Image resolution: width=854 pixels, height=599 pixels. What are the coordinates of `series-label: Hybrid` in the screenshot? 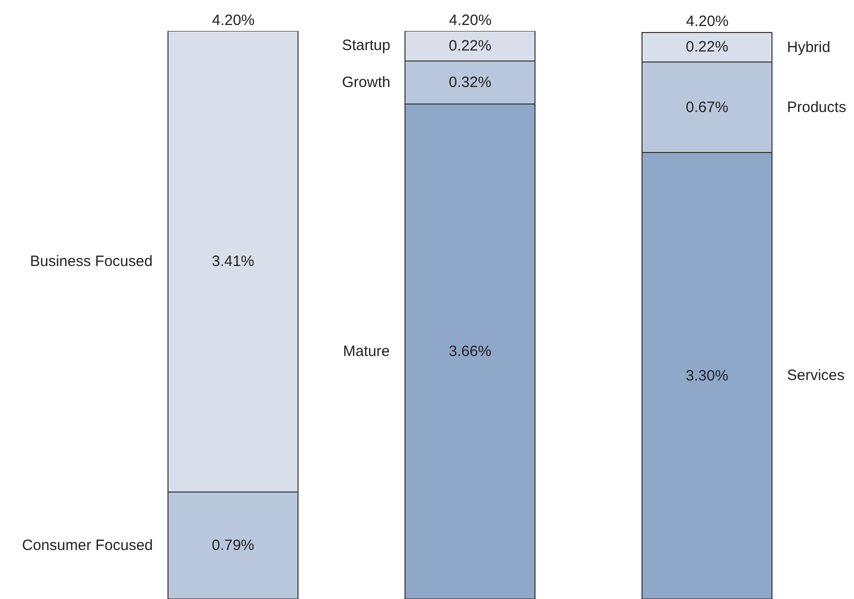 It's located at (808, 47).